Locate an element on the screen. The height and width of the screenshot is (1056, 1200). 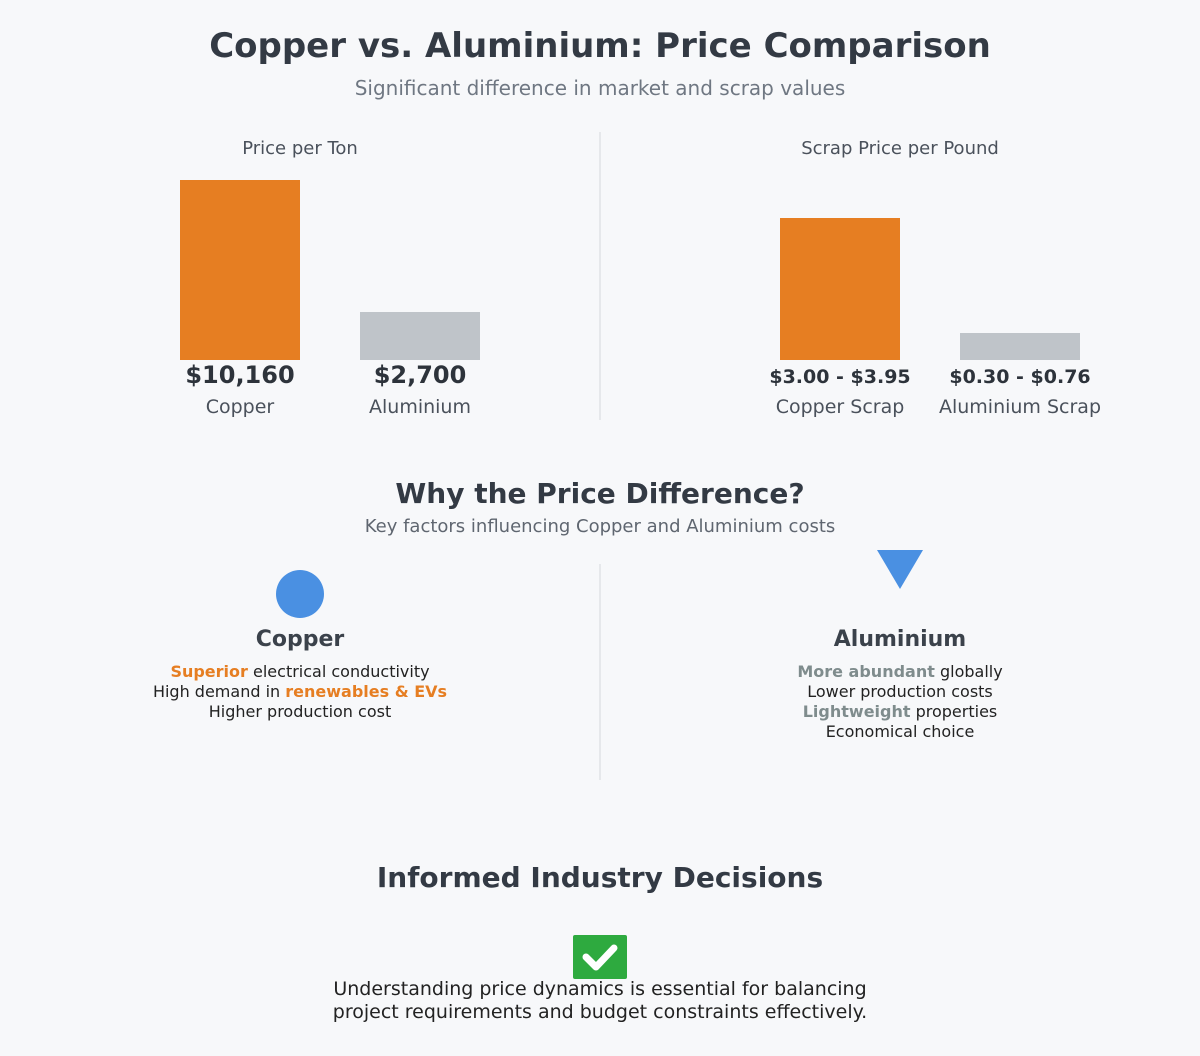
copper-factor-3: Higher production cost is located at coordinates (300, 711).